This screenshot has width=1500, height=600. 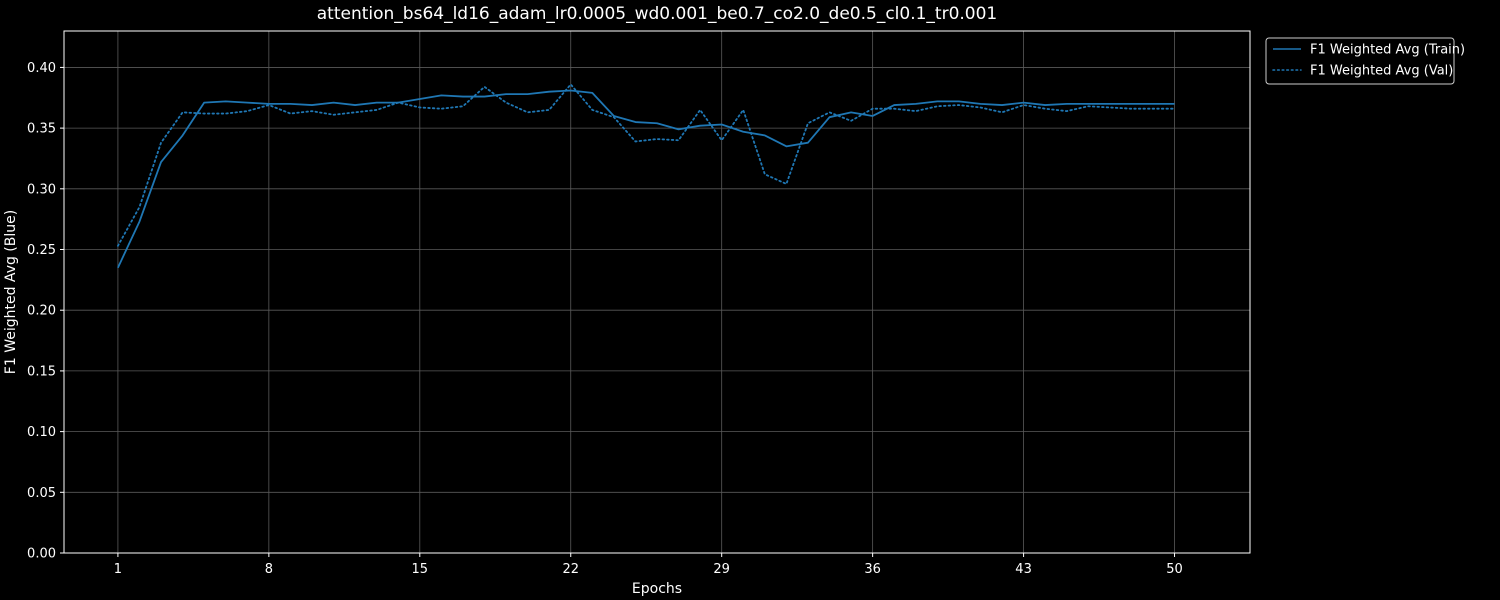 I want to click on y-tick-label: 0.40, so click(x=41, y=68).